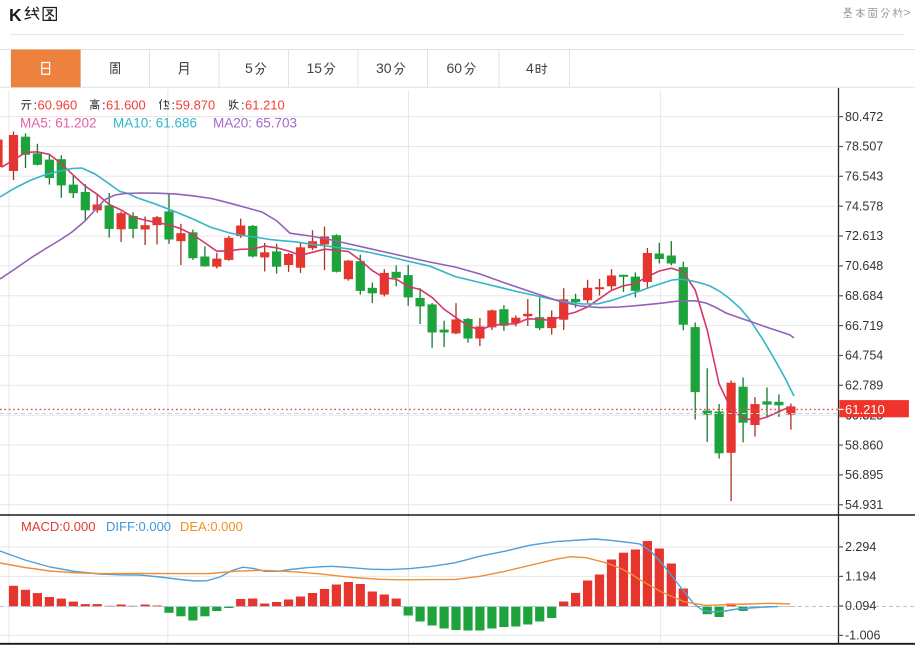 This screenshot has height=646, width=915. What do you see at coordinates (138, 526) in the screenshot?
I see `svg-text: DIFF:0.000` at bounding box center [138, 526].